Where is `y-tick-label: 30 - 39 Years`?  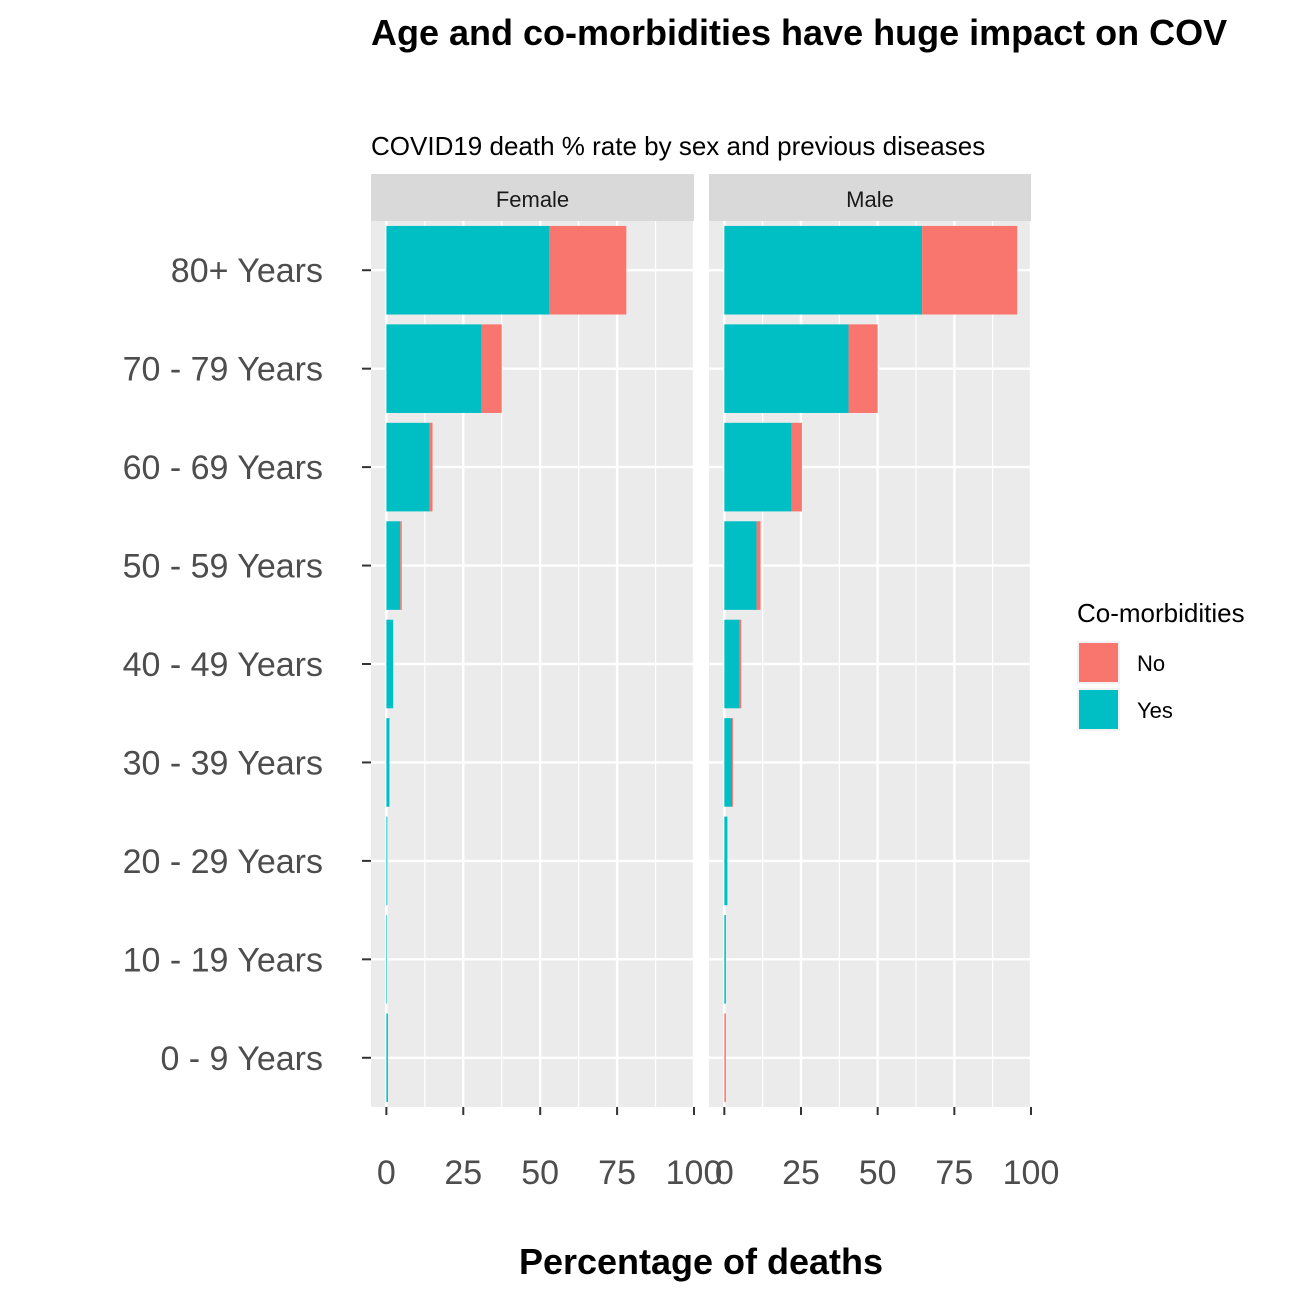
y-tick-label: 30 - 39 Years is located at coordinates (223, 763).